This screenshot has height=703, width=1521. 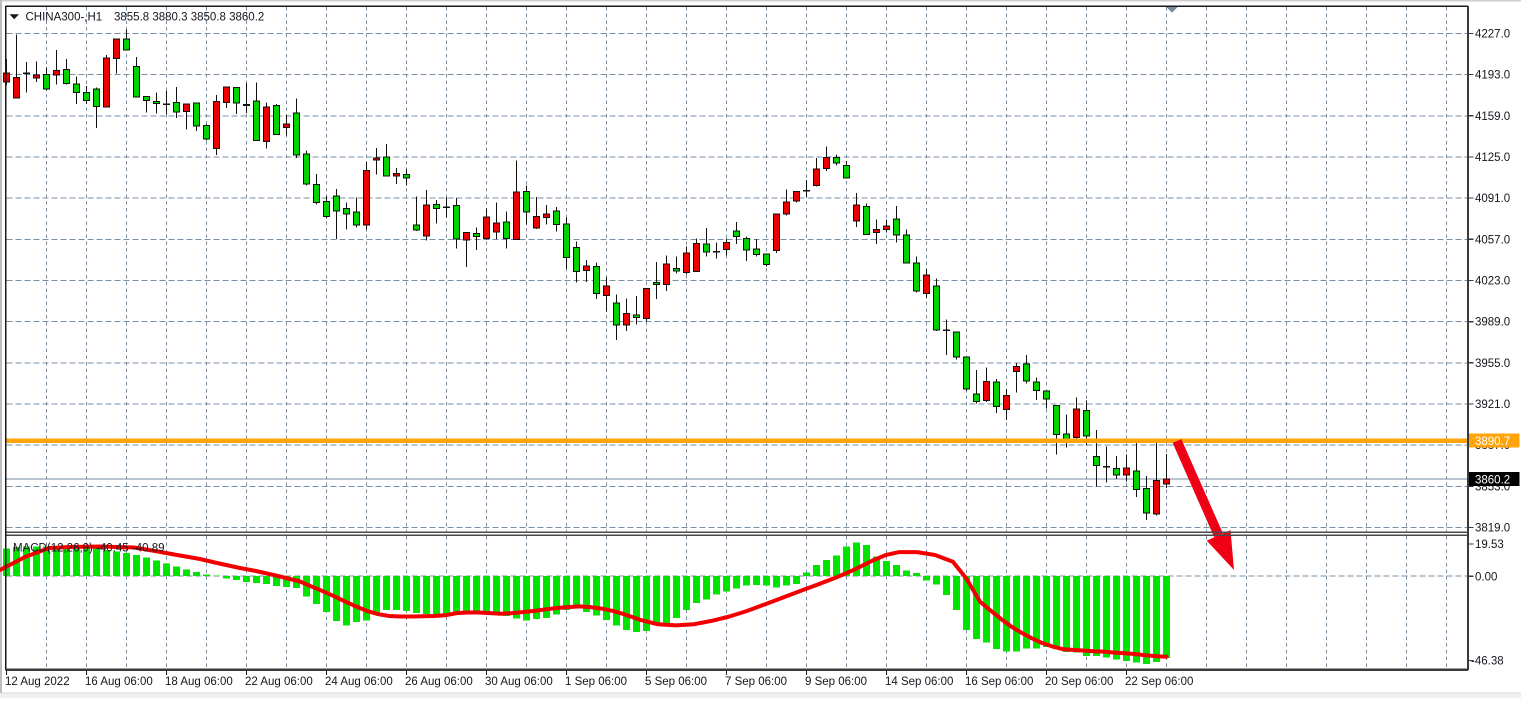 I want to click on svg-text: 9 Sep 06:00, so click(x=836, y=682).